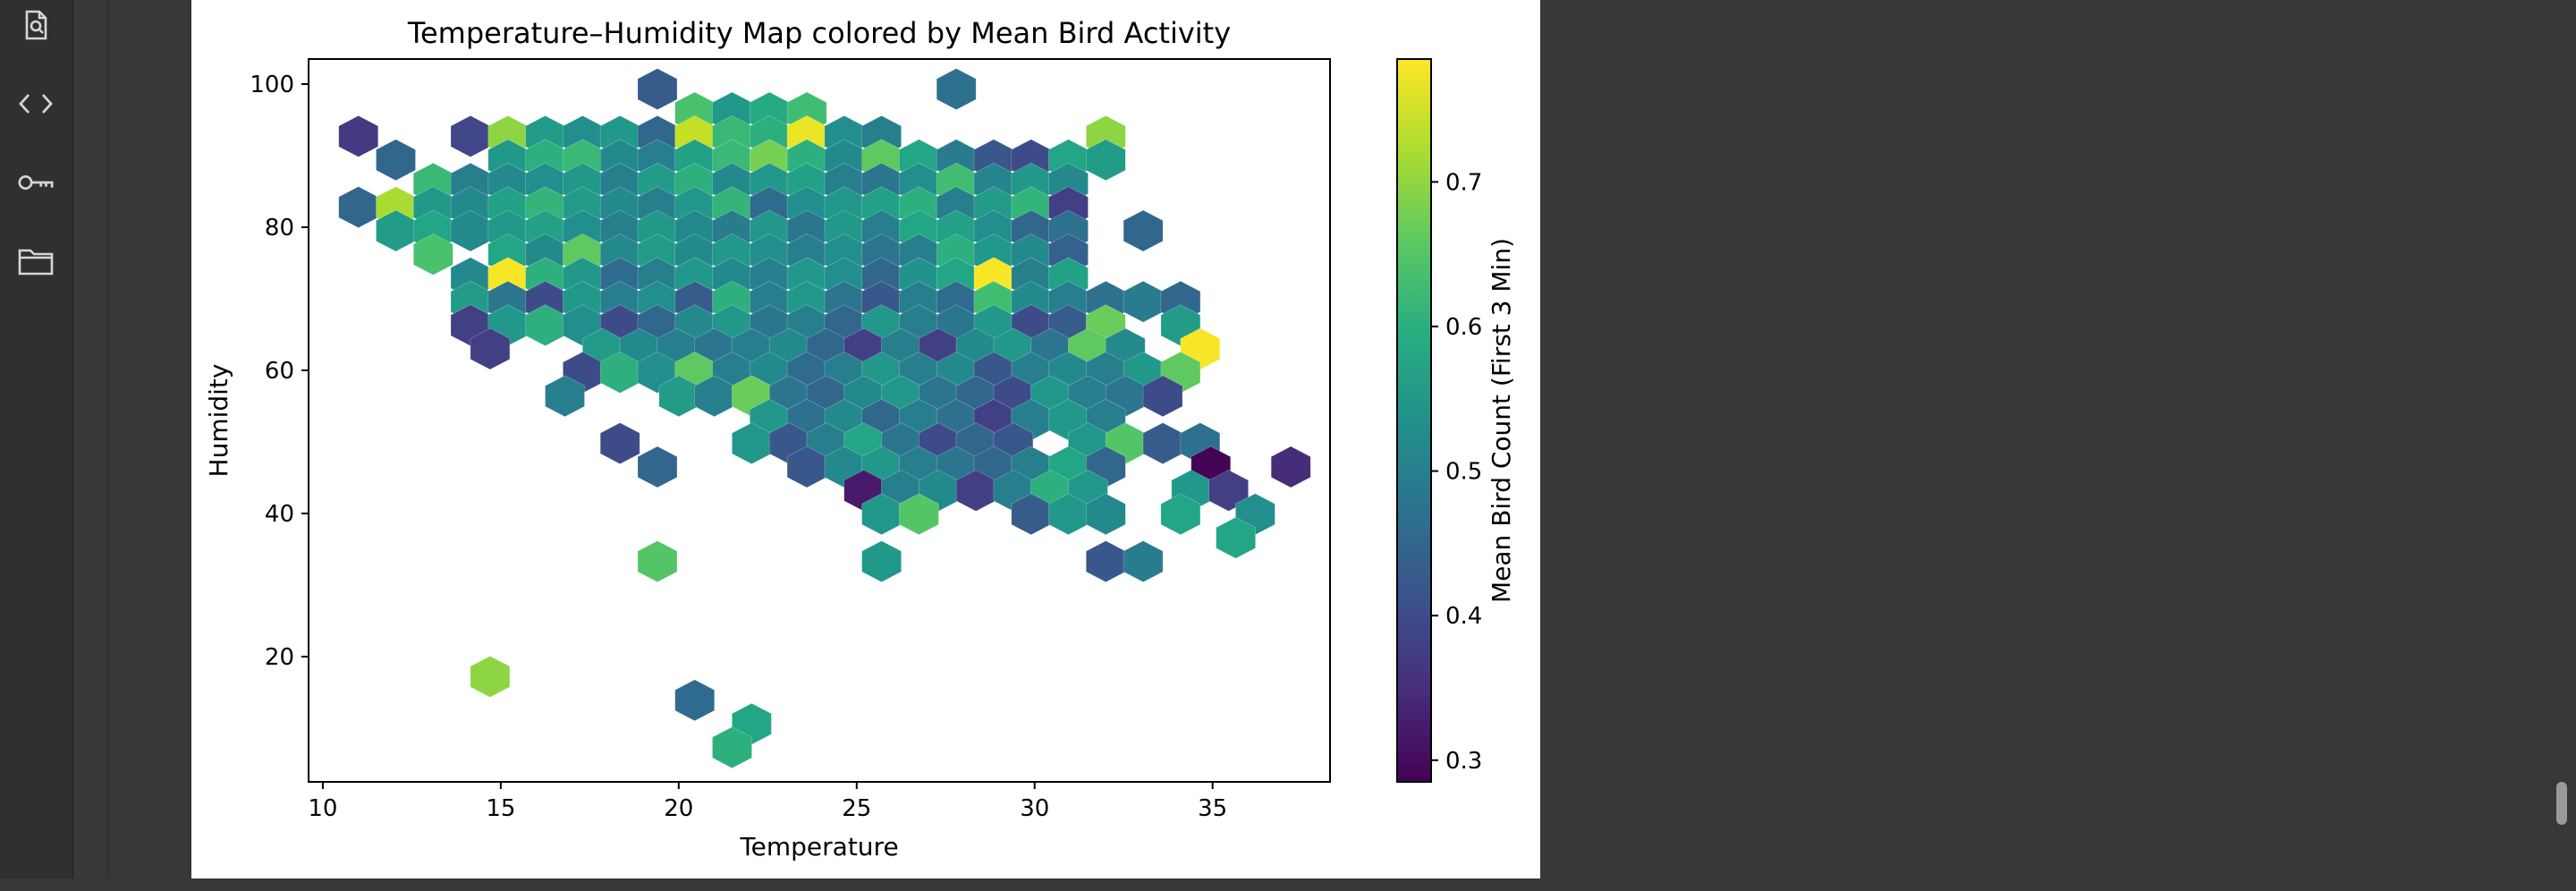 The height and width of the screenshot is (891, 2576). What do you see at coordinates (1288, 884) in the screenshot?
I see `bottom-strip` at bounding box center [1288, 884].